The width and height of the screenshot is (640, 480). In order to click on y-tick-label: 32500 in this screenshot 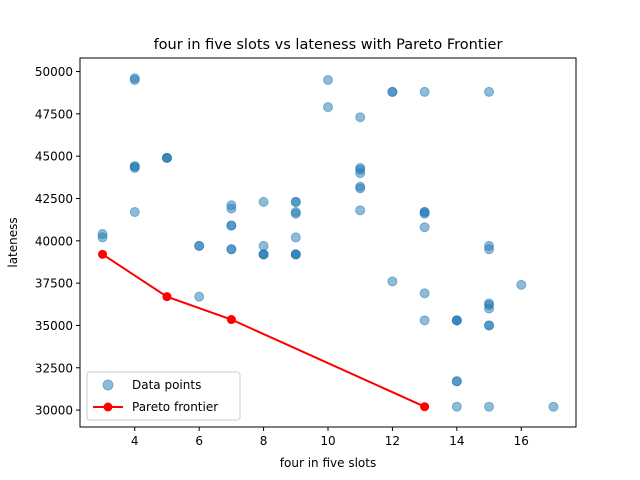, I will do `click(54, 368)`.